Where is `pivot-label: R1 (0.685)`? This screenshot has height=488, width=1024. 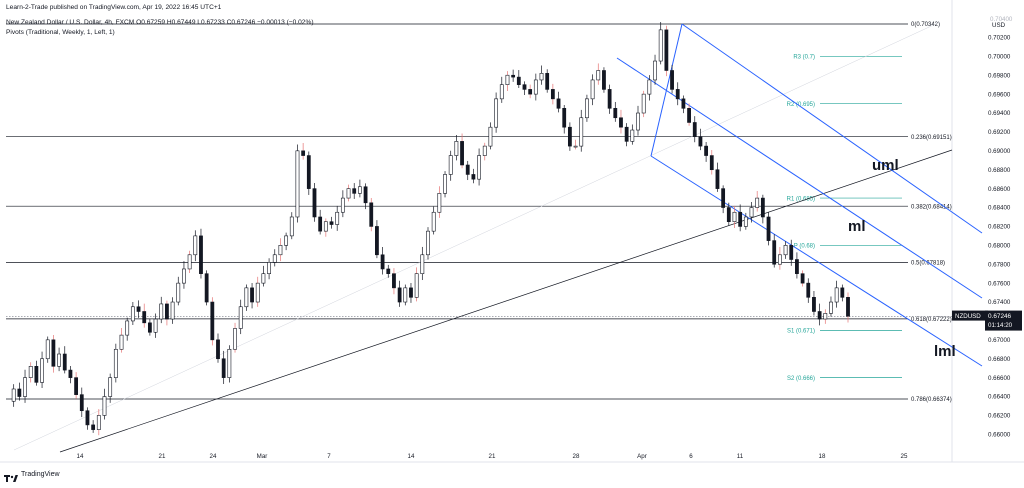
pivot-label: R1 (0.685) is located at coordinates (801, 199).